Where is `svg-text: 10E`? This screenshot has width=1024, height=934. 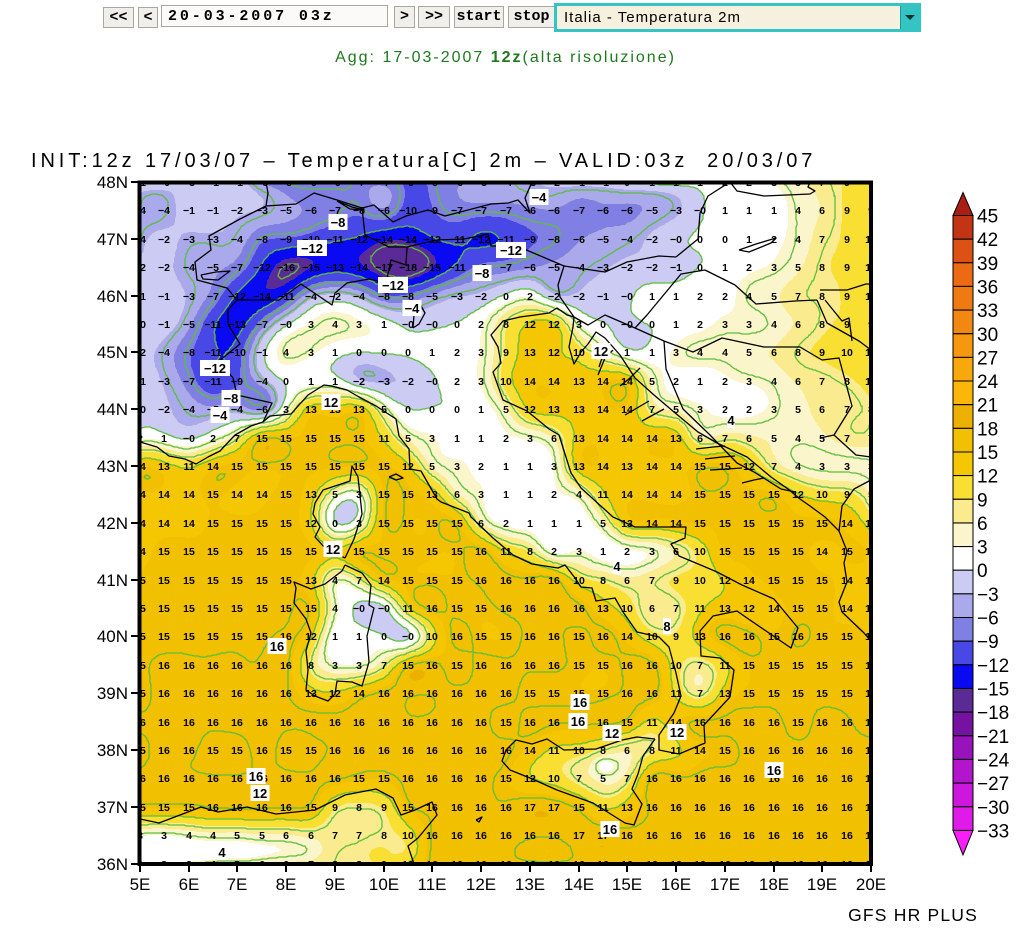 svg-text: 10E is located at coordinates (384, 884).